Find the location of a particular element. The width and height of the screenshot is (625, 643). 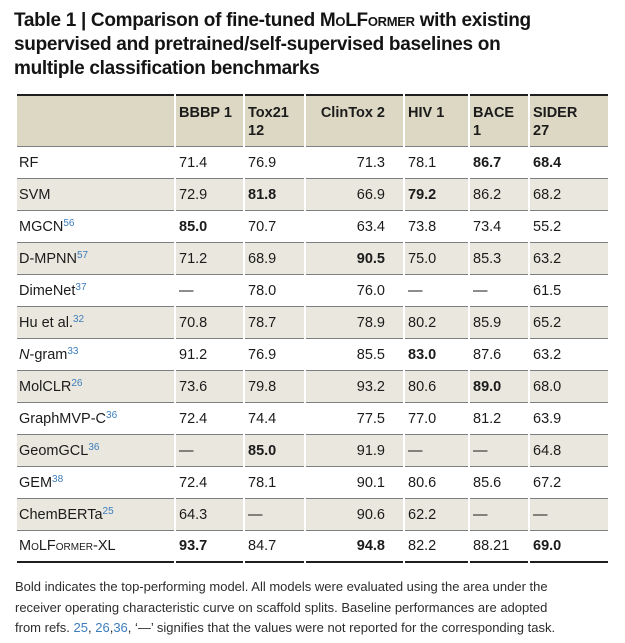

value-cell-bace: 89.0 is located at coordinates (499, 387).